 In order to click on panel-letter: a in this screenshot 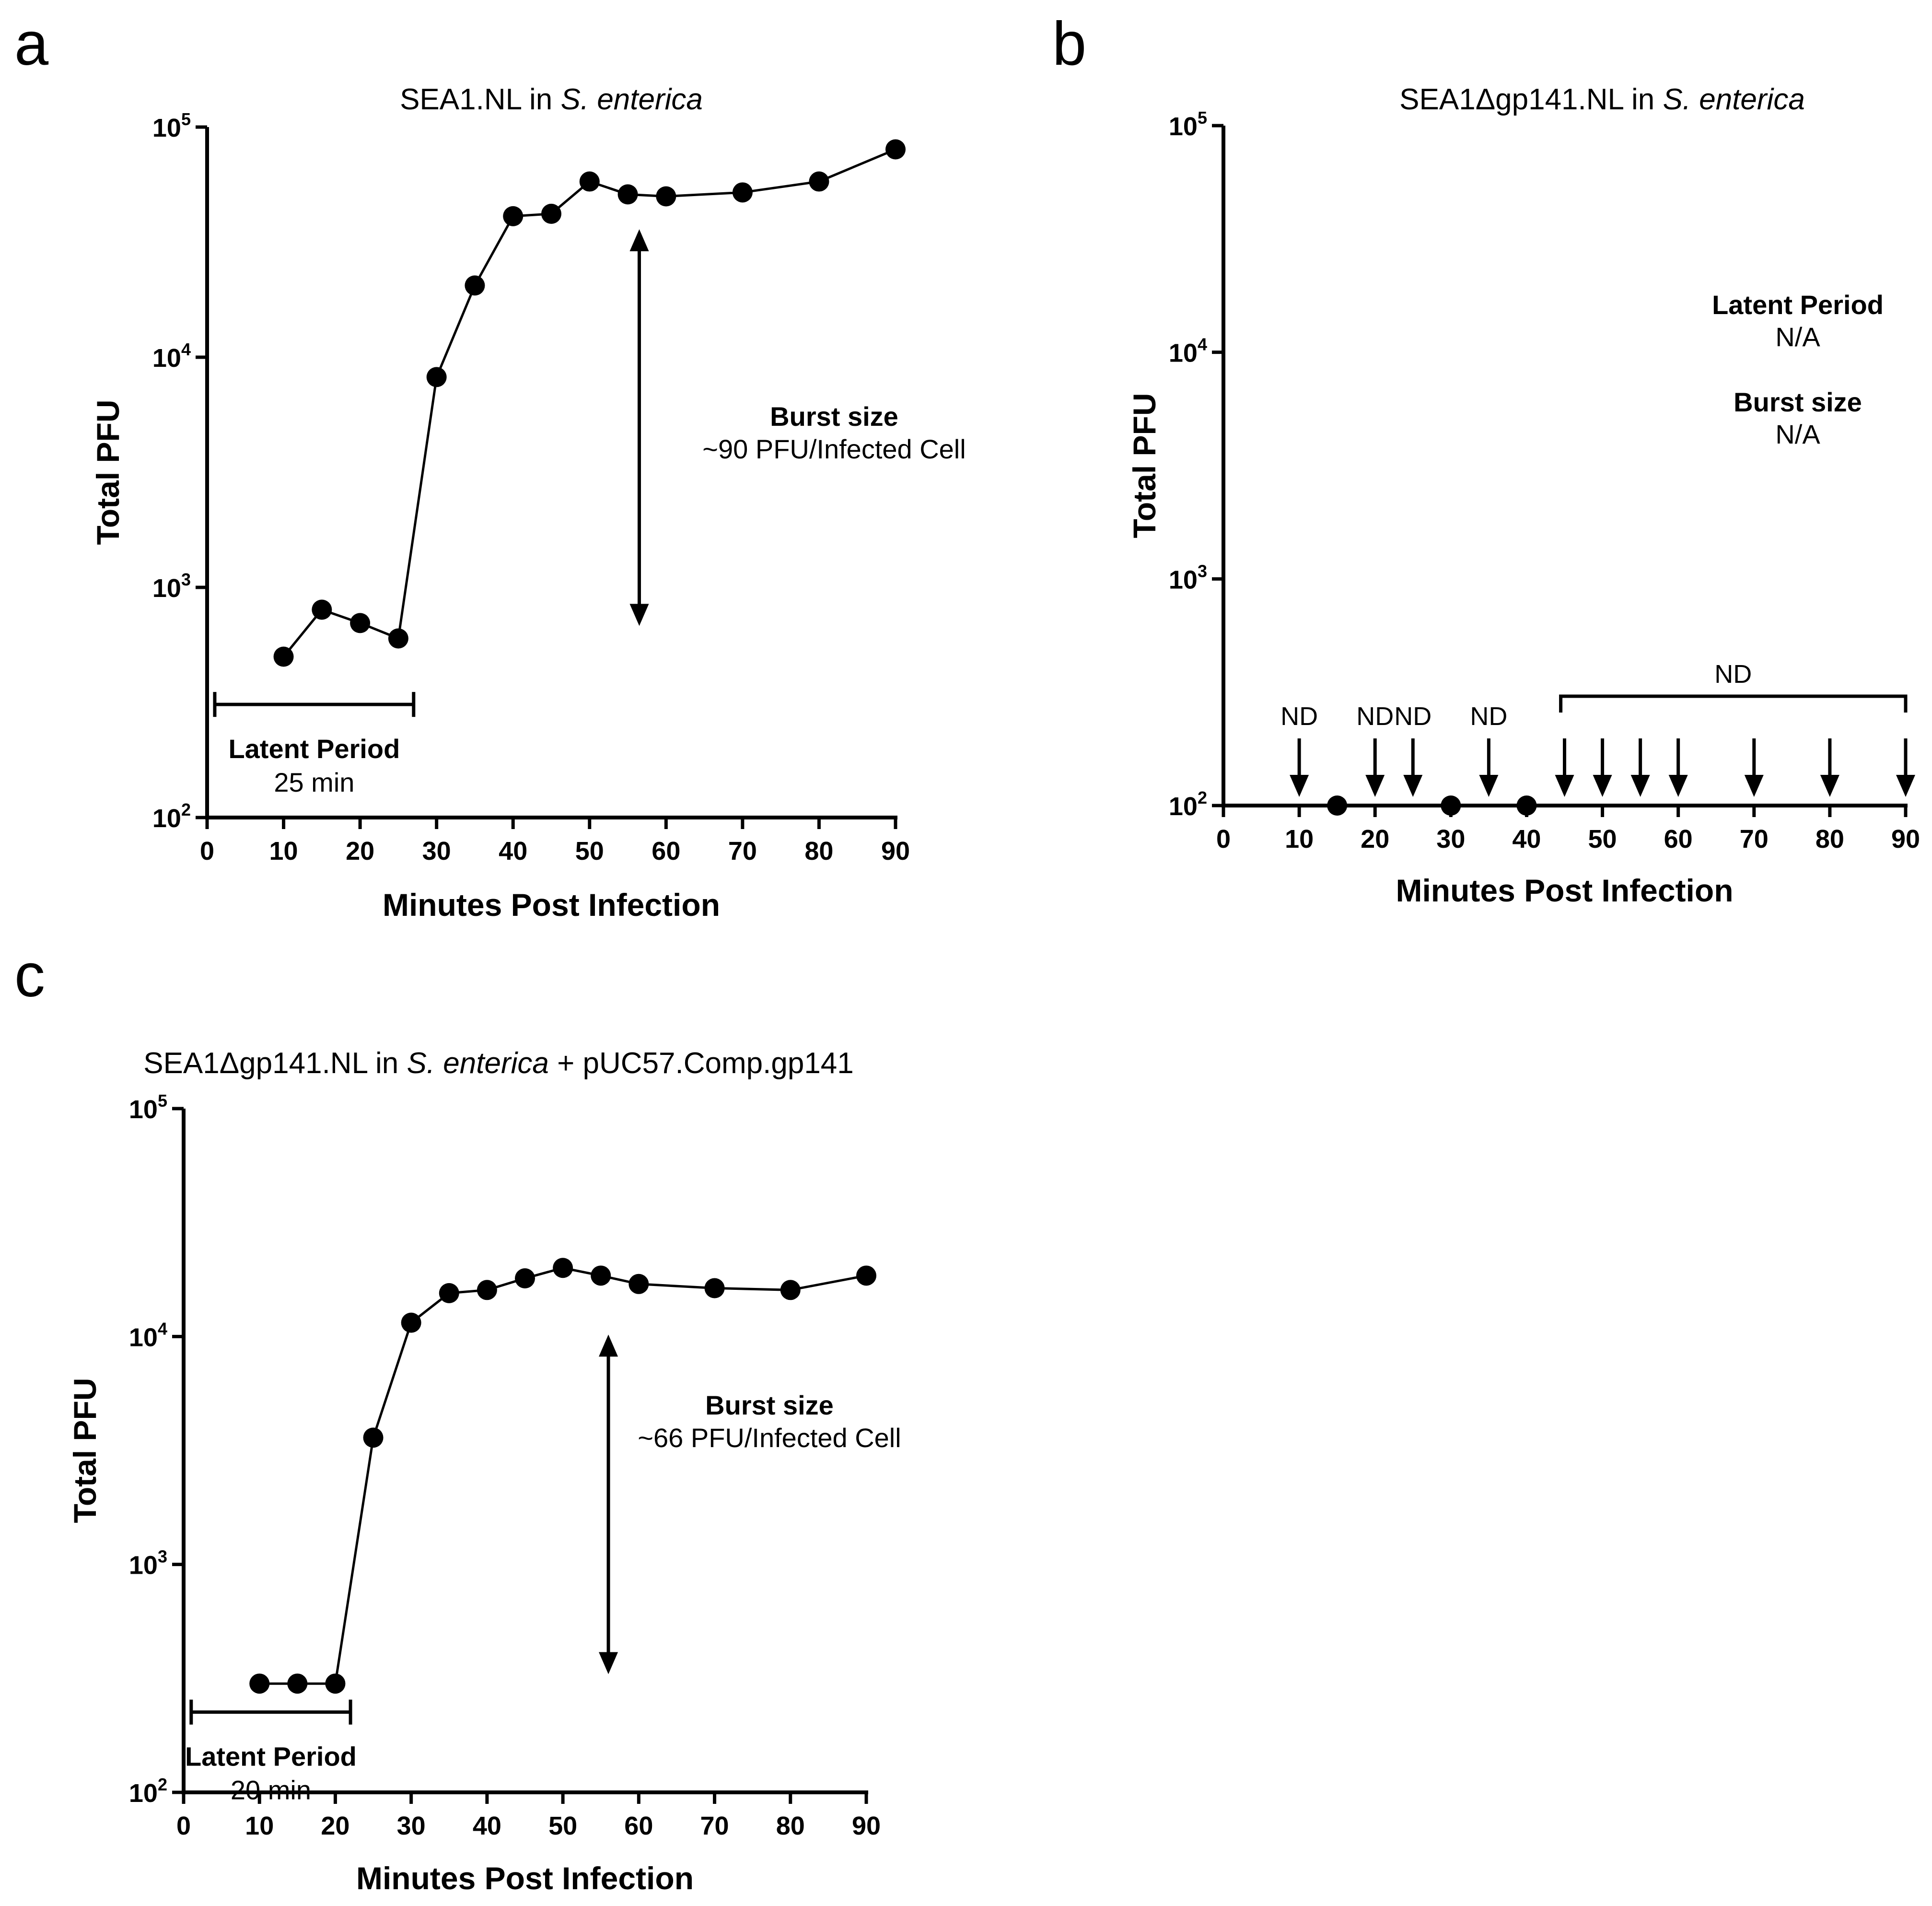, I will do `click(31, 44)`.